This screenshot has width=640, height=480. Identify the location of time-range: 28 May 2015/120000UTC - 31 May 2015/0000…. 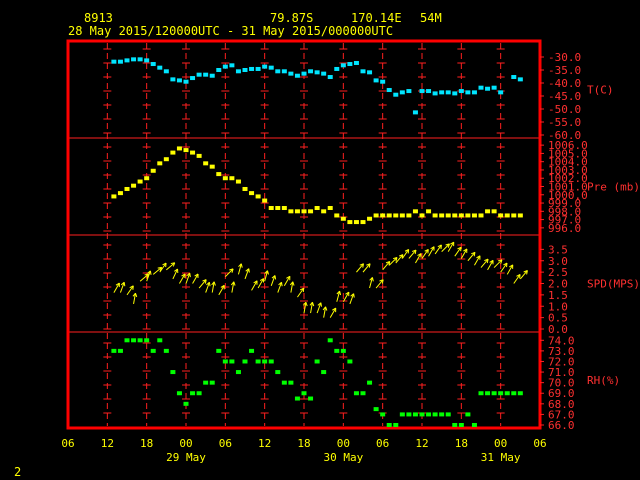
(231, 31).